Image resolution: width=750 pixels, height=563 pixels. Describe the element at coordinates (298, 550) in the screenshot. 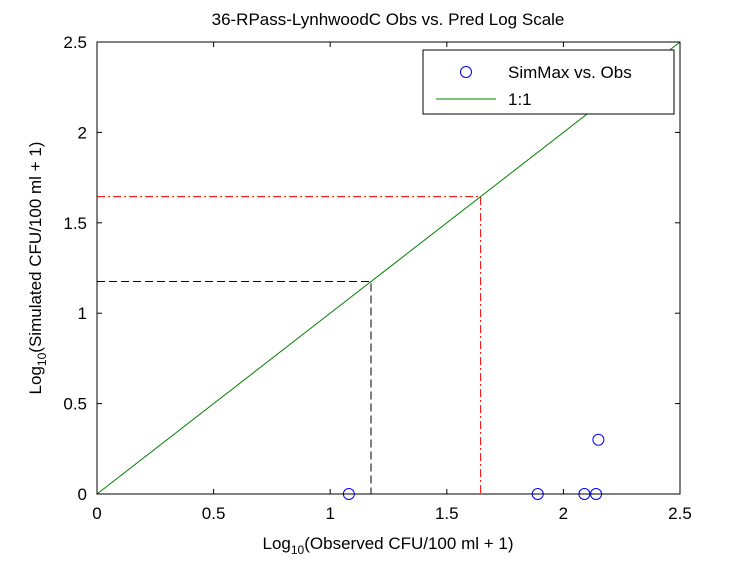

I see `x-axis-label-subscript: 10` at that location.